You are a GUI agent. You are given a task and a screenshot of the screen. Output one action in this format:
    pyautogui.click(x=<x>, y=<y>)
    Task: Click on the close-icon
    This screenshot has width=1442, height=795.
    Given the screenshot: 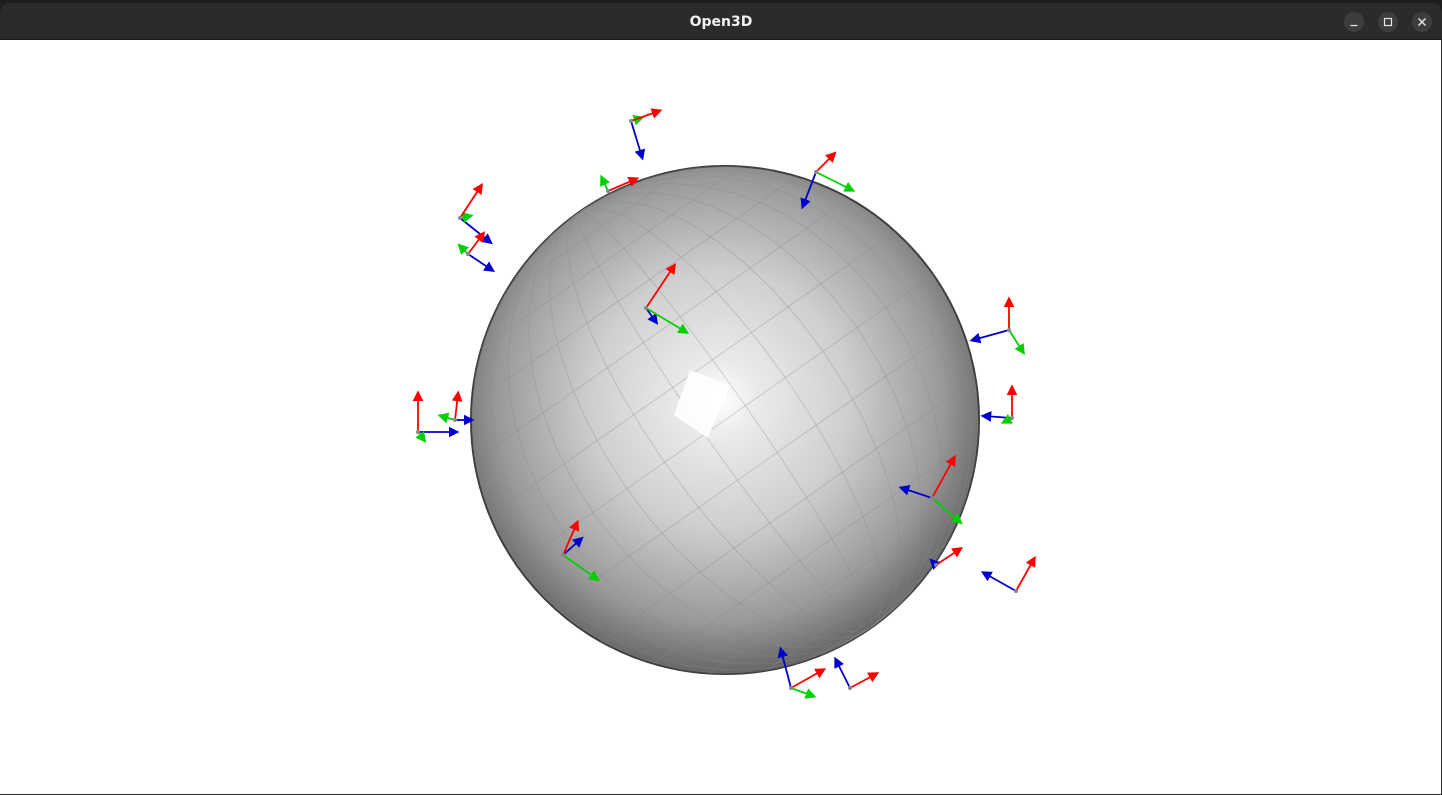 What is the action you would take?
    pyautogui.click(x=1422, y=22)
    